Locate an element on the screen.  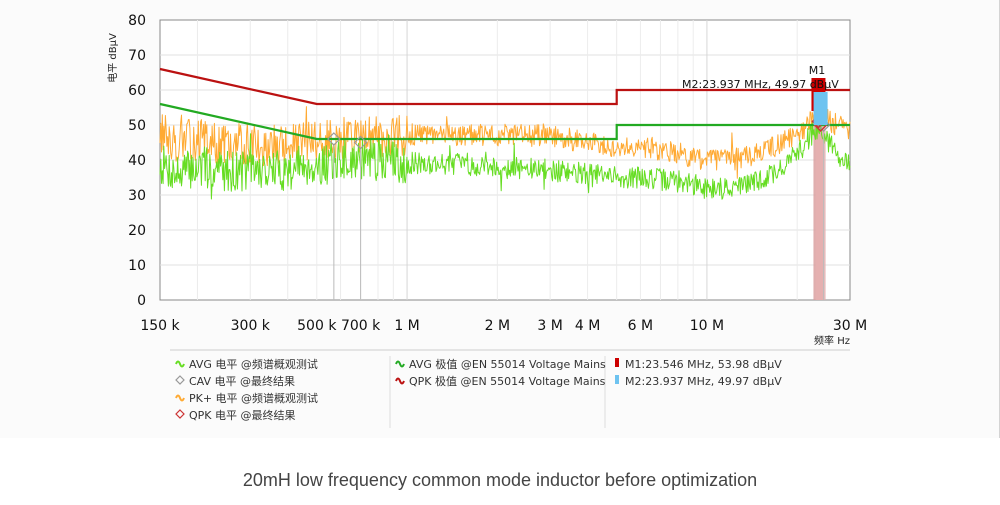
y-tick-label: 70 is located at coordinates (137, 56).